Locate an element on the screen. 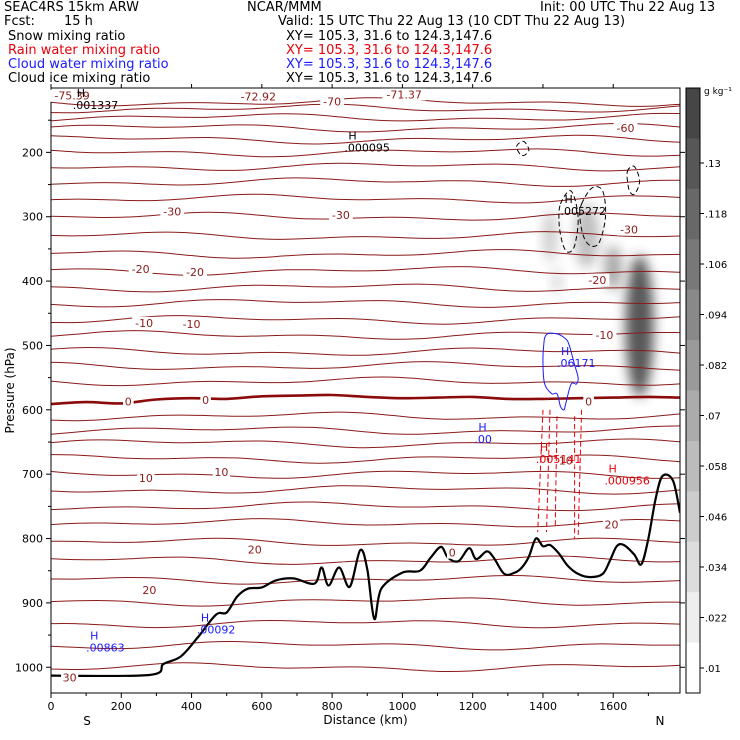 The height and width of the screenshot is (740, 740). temperature-label-text: -75.39 is located at coordinates (71, 96).